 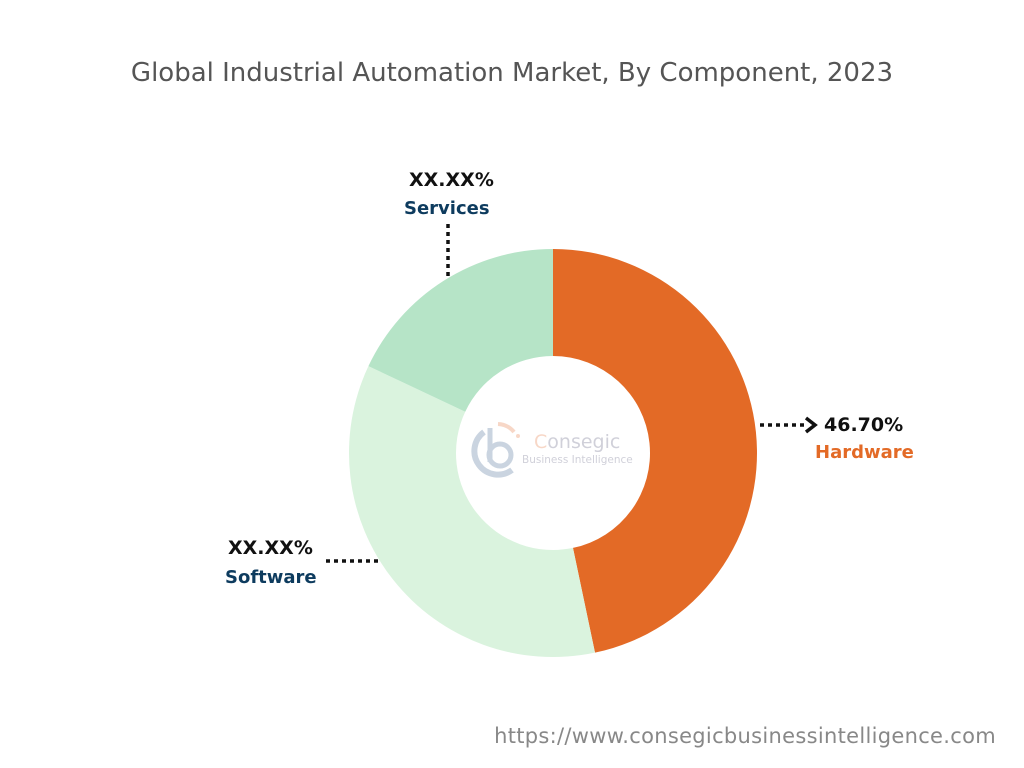 What do you see at coordinates (447, 208) in the screenshot?
I see `services-category-label: Services` at bounding box center [447, 208].